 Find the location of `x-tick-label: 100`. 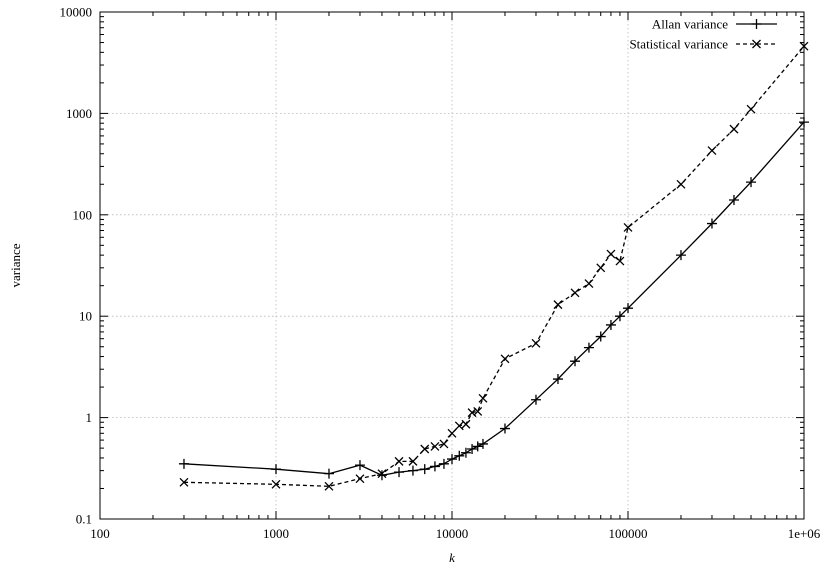

x-tick-label: 100 is located at coordinates (100, 533).